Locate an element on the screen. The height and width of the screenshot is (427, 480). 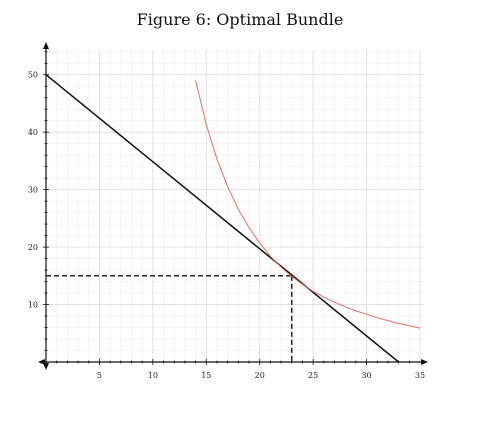
y-tick-label: 40 is located at coordinates (33, 132).